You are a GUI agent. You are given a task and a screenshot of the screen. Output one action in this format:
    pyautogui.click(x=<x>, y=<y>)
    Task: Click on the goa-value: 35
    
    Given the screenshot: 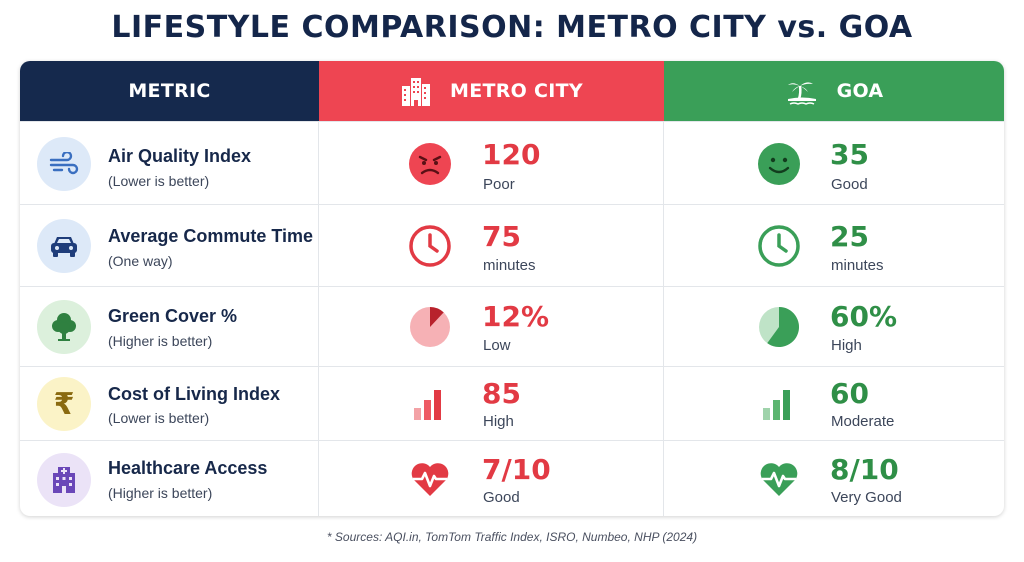 What is the action you would take?
    pyautogui.click(x=849, y=154)
    